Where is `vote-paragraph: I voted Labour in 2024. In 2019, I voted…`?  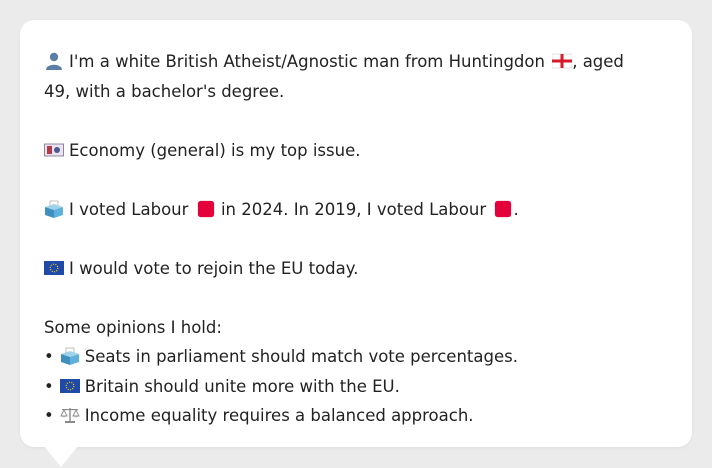
vote-paragraph: I voted Labour in 2024. In 2019, I voted… is located at coordinates (349, 210).